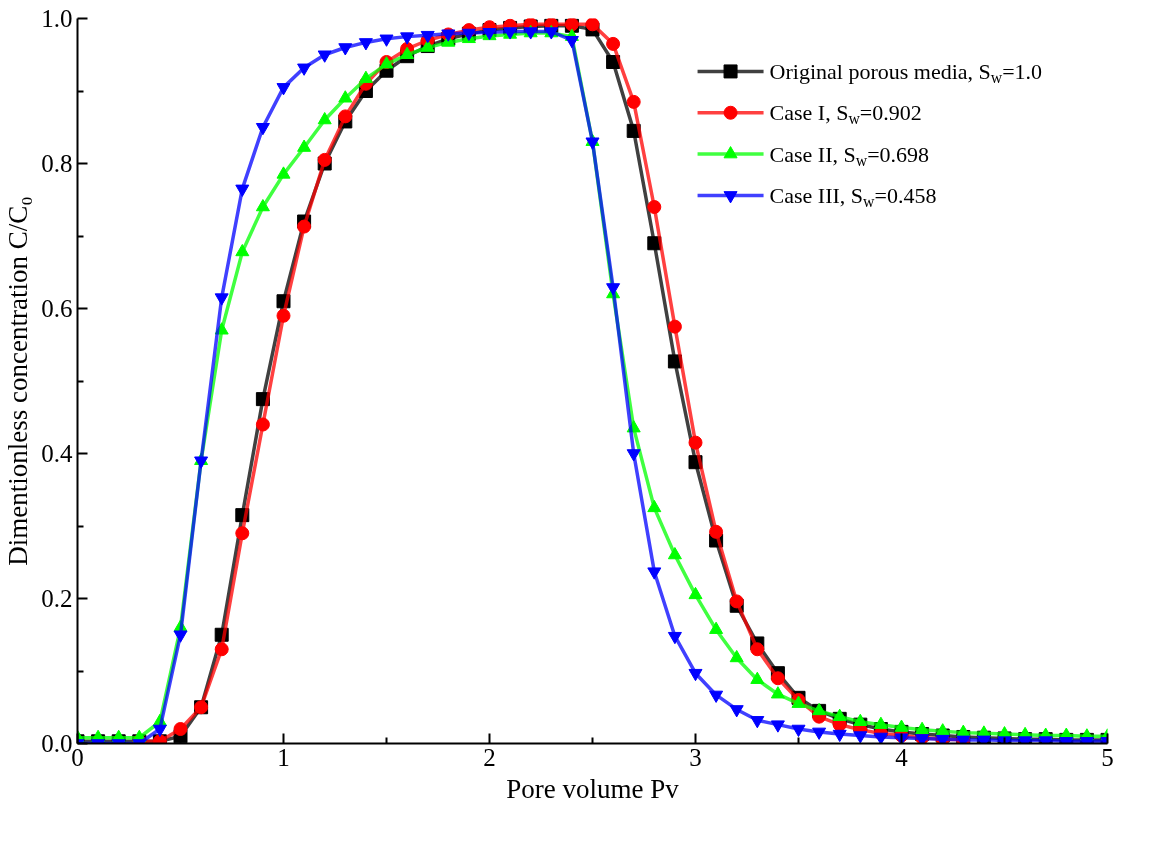 This screenshot has width=1174, height=855. What do you see at coordinates (902, 757) in the screenshot?
I see `x-tick-label: 4` at bounding box center [902, 757].